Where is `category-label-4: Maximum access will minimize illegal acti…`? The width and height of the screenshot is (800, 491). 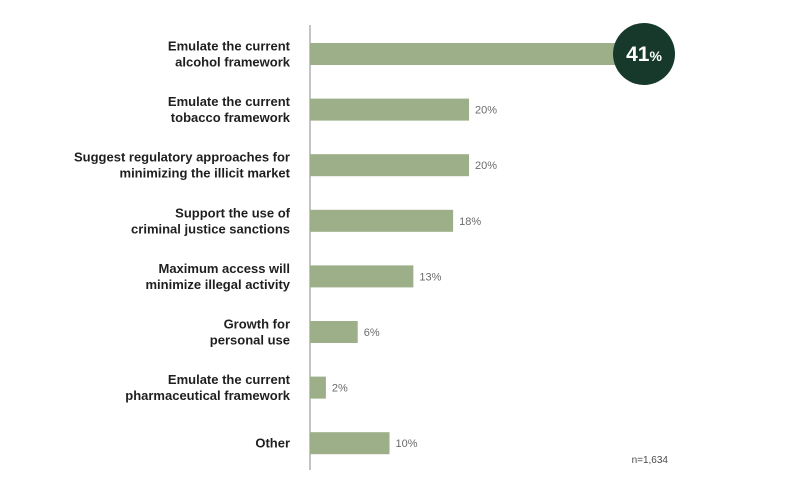 category-label-4: Maximum access will minimize illegal acti… is located at coordinates (218, 276).